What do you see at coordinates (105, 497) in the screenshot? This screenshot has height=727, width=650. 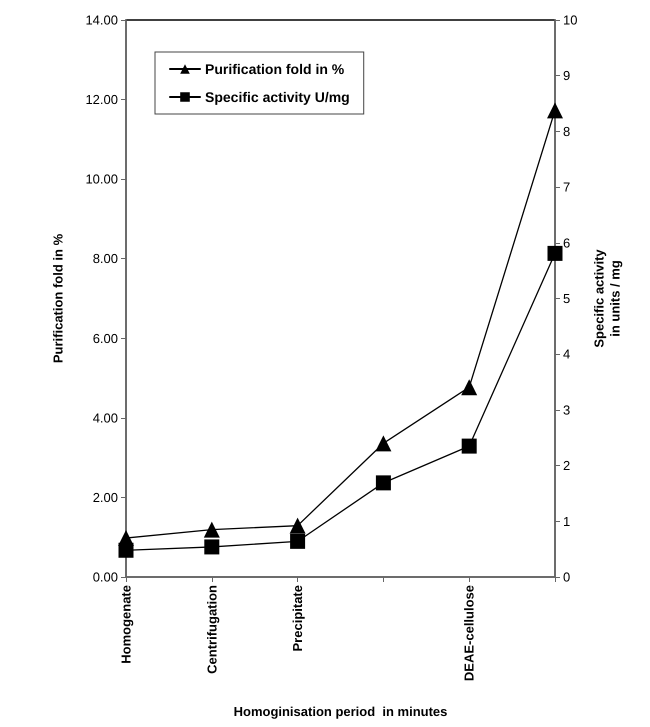 I see `y-tick-label: 2.00` at bounding box center [105, 497].